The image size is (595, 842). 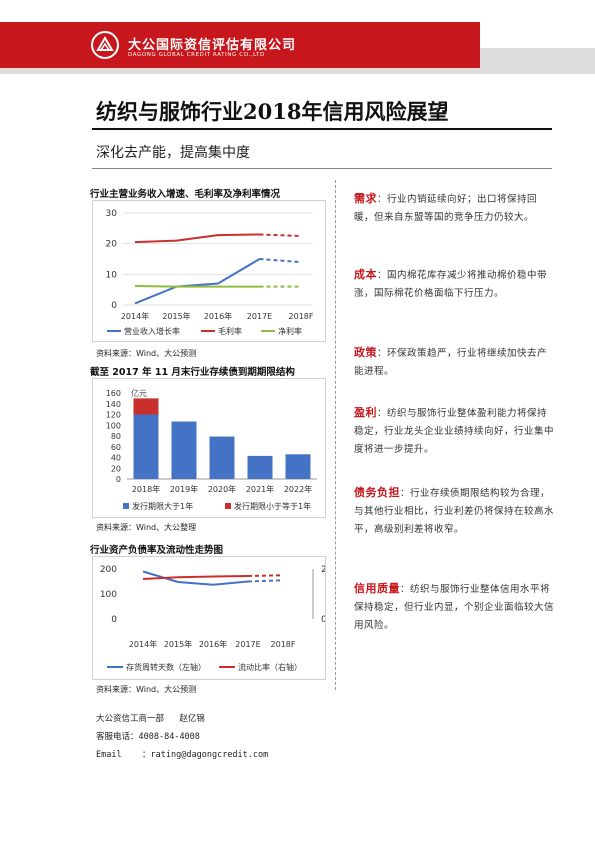 What do you see at coordinates (365, 412) in the screenshot?
I see `sidebar-label: 盈利` at bounding box center [365, 412].